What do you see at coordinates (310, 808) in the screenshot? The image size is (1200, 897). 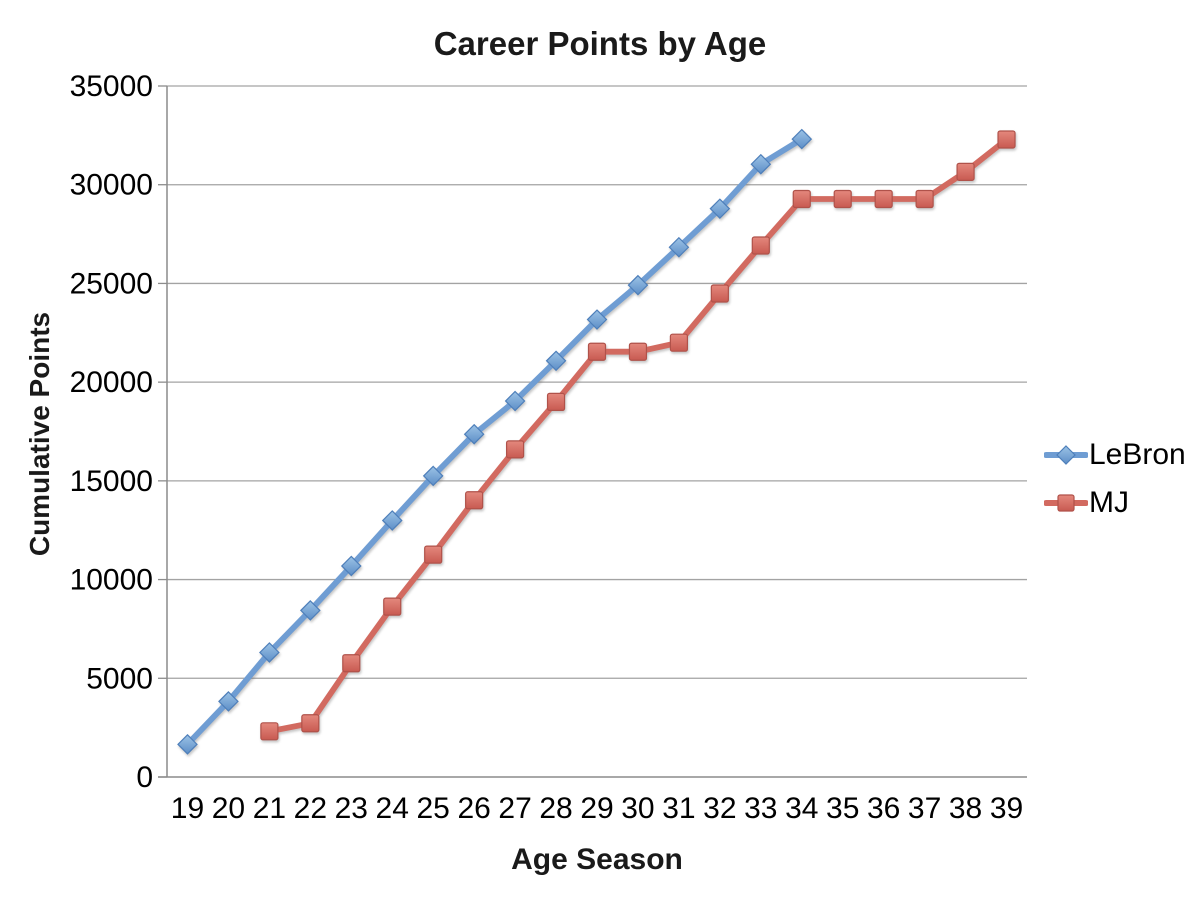 I see `x-tick-label: 22` at bounding box center [310, 808].